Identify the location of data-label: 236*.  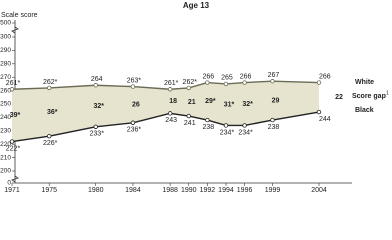
(134, 130).